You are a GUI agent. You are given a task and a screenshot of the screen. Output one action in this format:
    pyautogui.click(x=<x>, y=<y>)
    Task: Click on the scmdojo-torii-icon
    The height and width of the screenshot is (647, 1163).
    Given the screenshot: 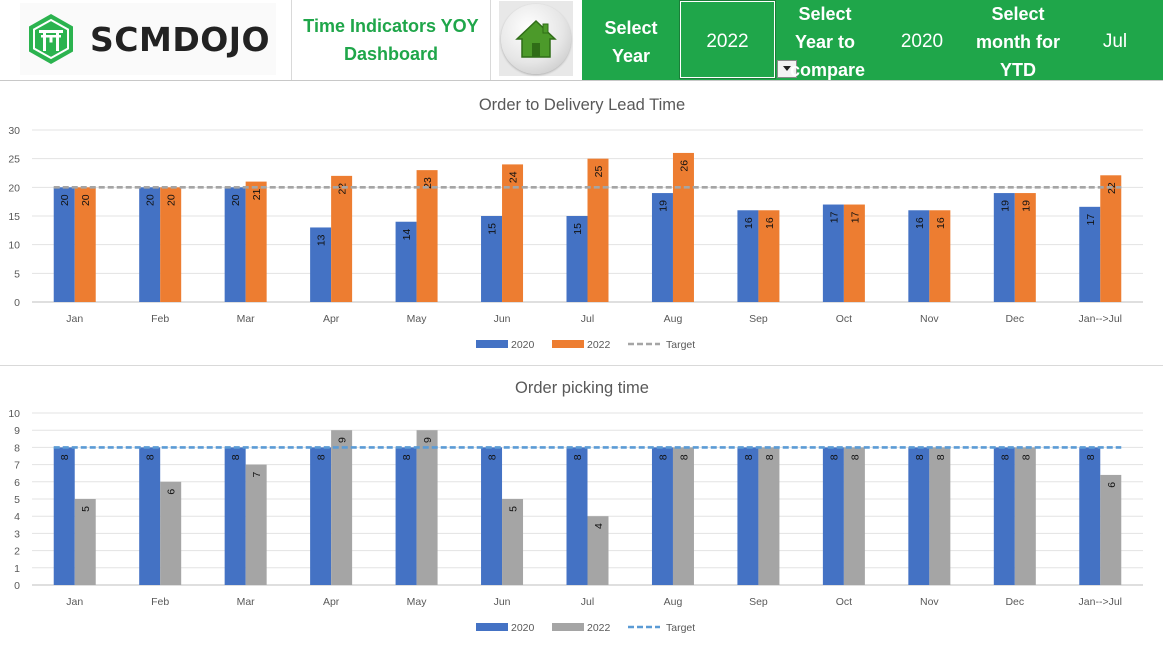 What is the action you would take?
    pyautogui.click(x=51, y=39)
    